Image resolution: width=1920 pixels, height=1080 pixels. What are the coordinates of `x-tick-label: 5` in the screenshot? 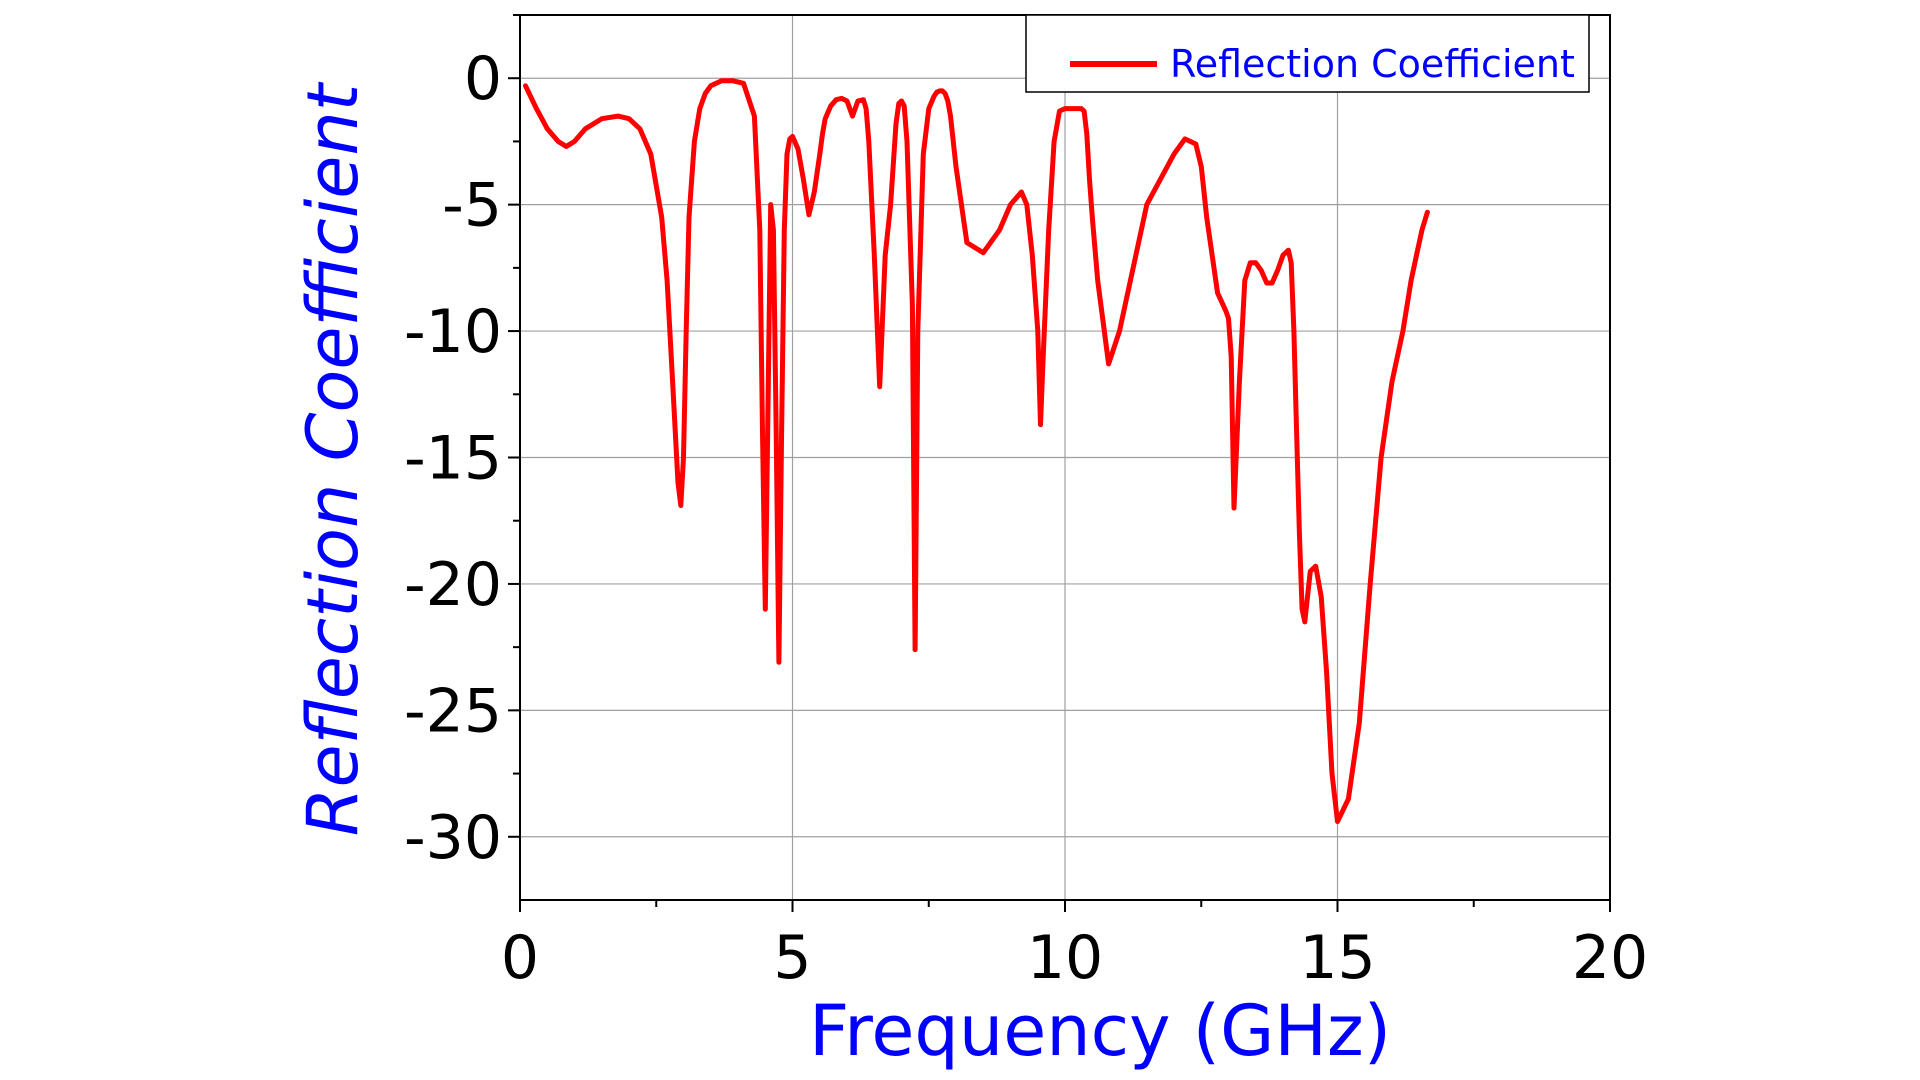 It's located at (792, 958).